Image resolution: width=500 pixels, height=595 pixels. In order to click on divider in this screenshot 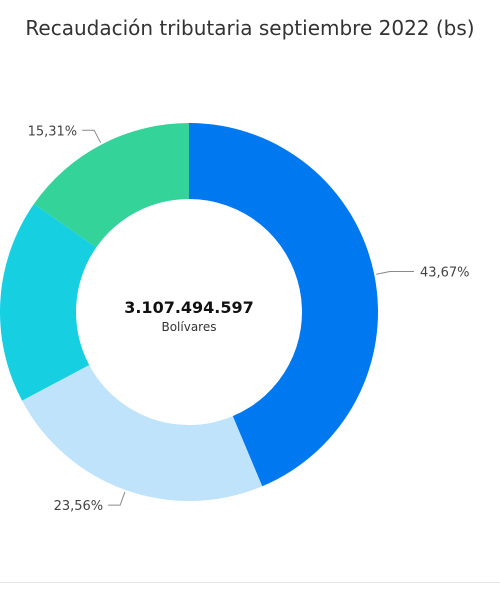, I will do `click(250, 582)`.